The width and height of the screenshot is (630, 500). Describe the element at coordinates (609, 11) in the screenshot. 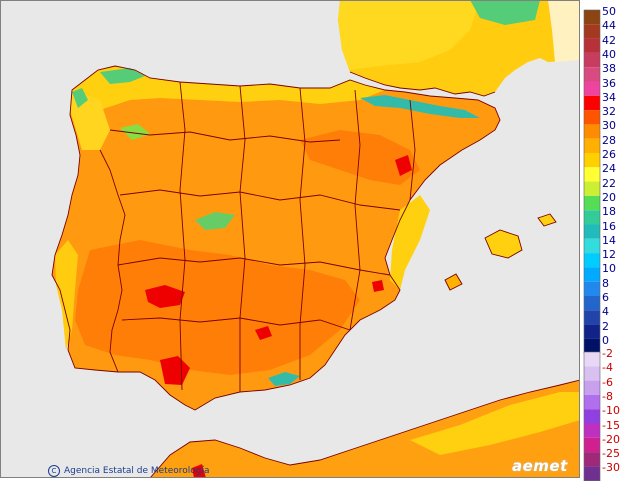

I see `legend-positive-label: 50` at that location.